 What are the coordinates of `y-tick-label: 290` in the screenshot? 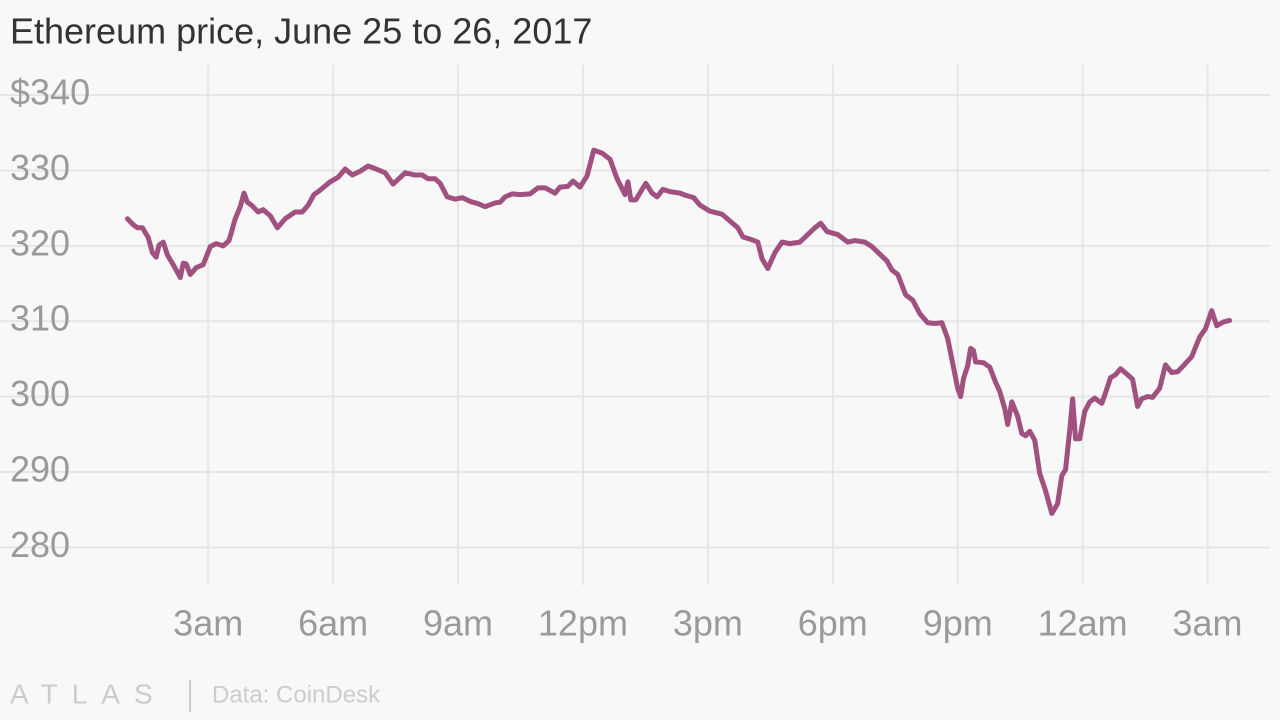 It's located at (40, 468).